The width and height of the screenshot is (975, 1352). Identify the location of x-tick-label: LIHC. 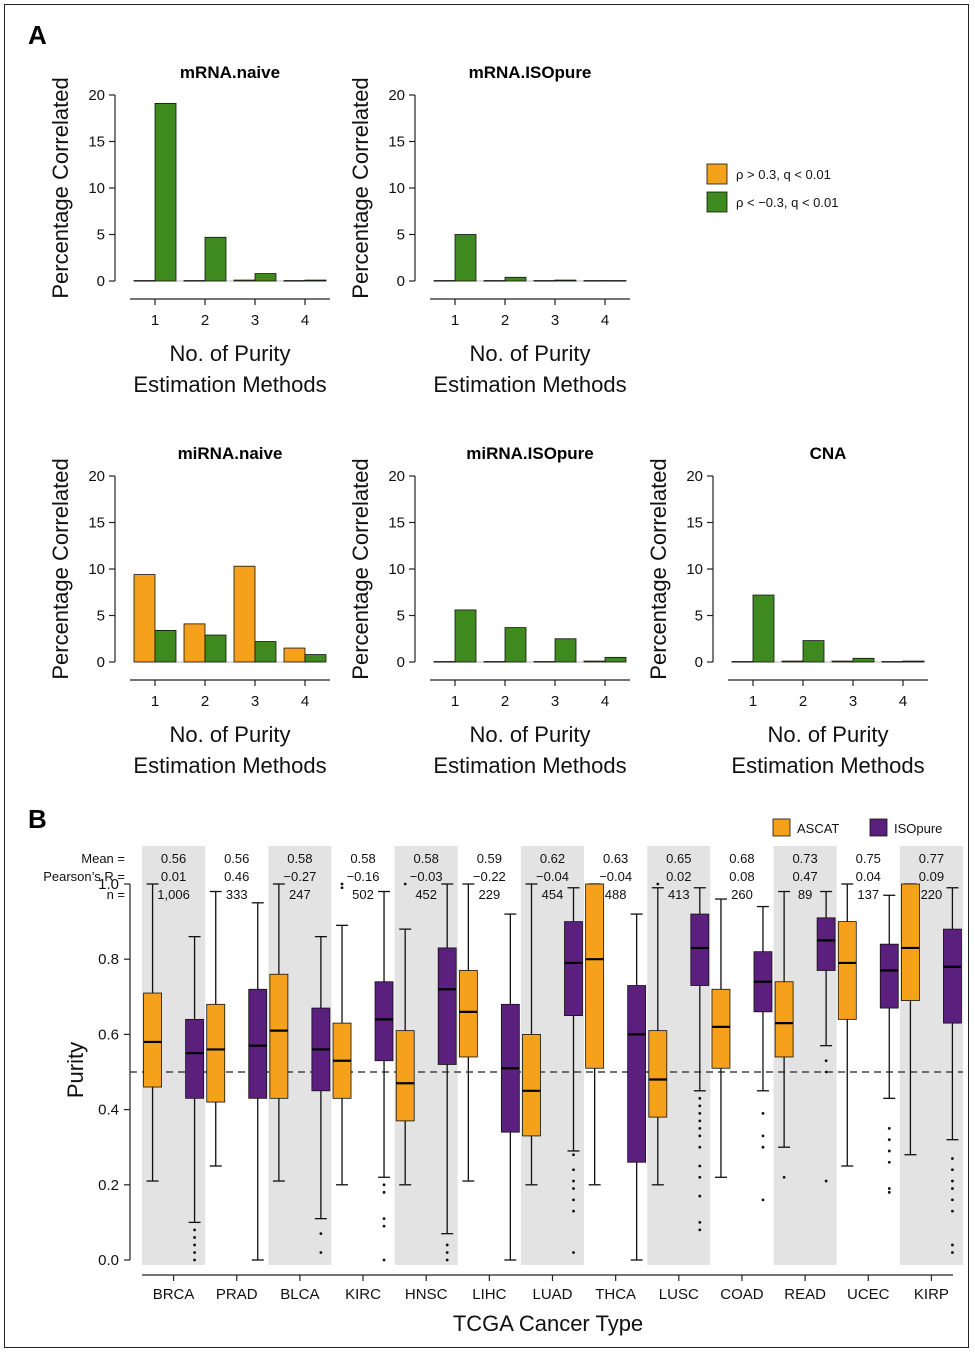
(489, 1294).